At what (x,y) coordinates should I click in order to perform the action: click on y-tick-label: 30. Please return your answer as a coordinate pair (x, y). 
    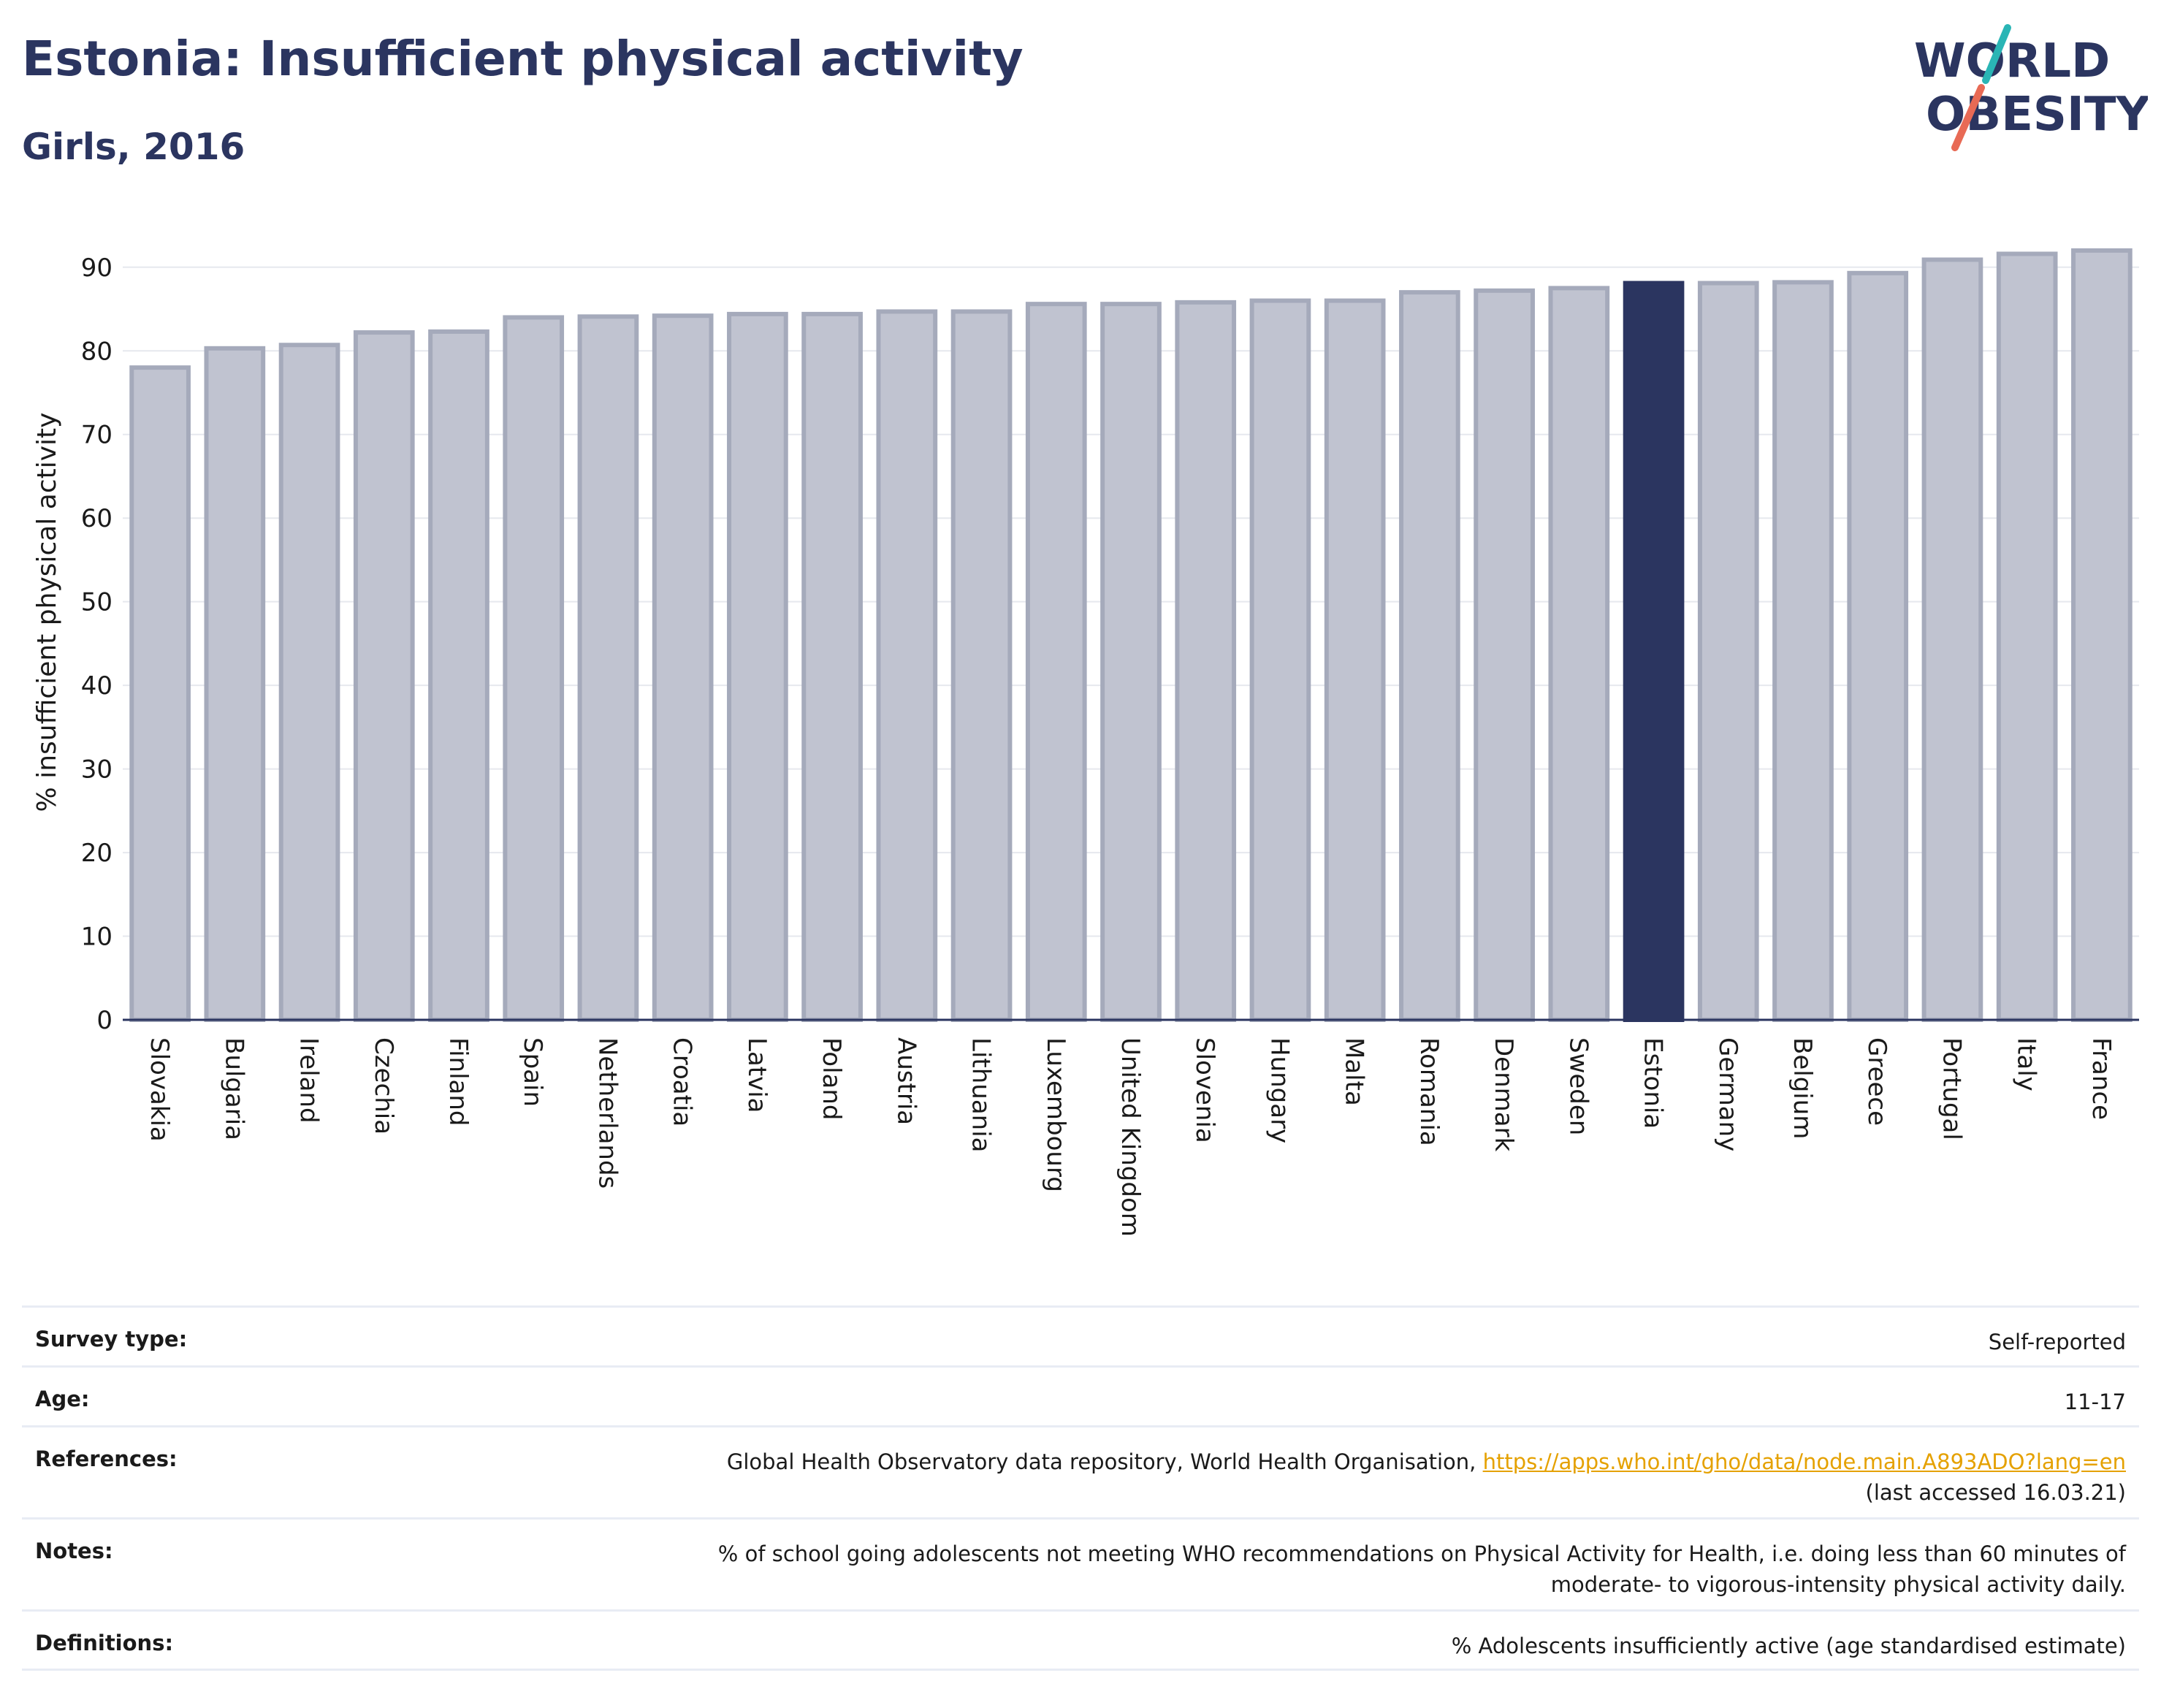
    Looking at the image, I should click on (97, 770).